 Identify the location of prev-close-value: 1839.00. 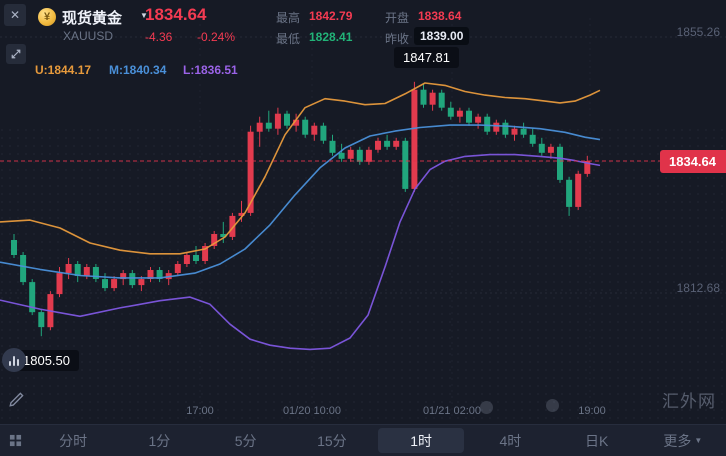
(442, 36).